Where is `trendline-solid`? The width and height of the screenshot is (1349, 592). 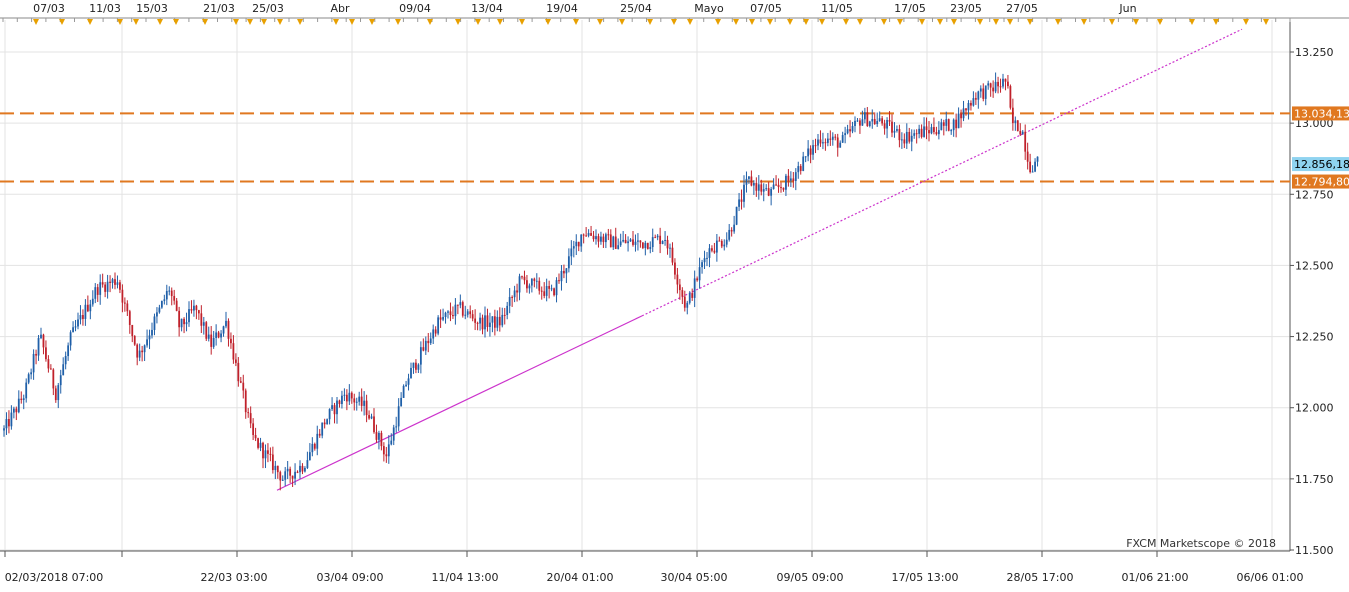
trendline-solid is located at coordinates (459, 403).